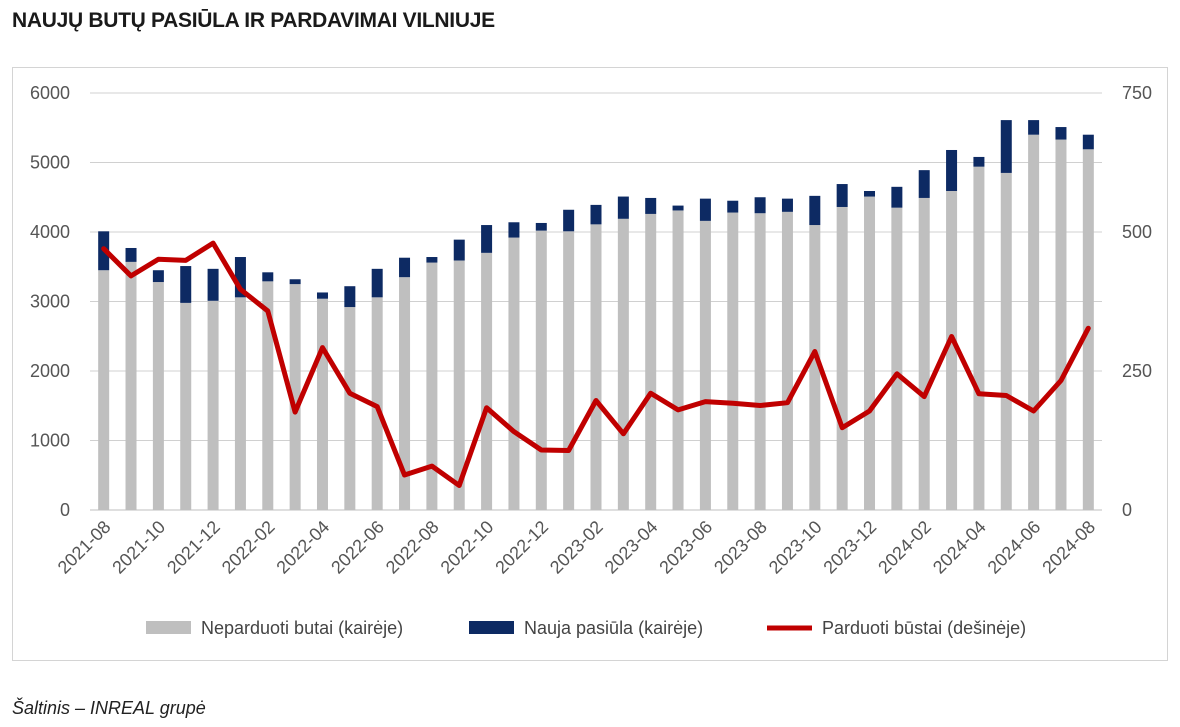 This screenshot has height=727, width=1180. What do you see at coordinates (959, 547) in the screenshot?
I see `x-tick-label: 2024-04` at bounding box center [959, 547].